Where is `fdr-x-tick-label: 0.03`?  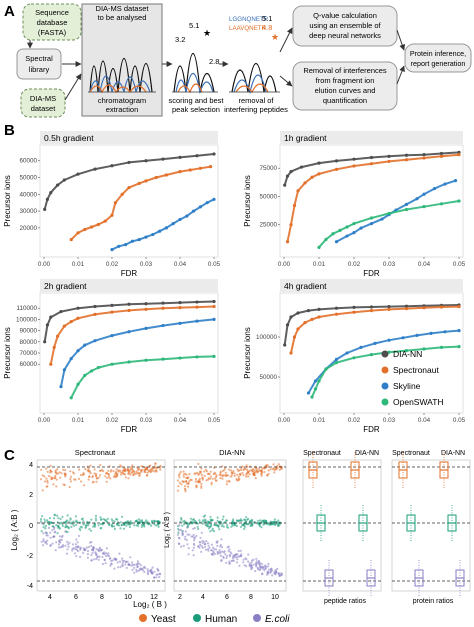
fdr-x-tick-label: 0.03 is located at coordinates (389, 420).